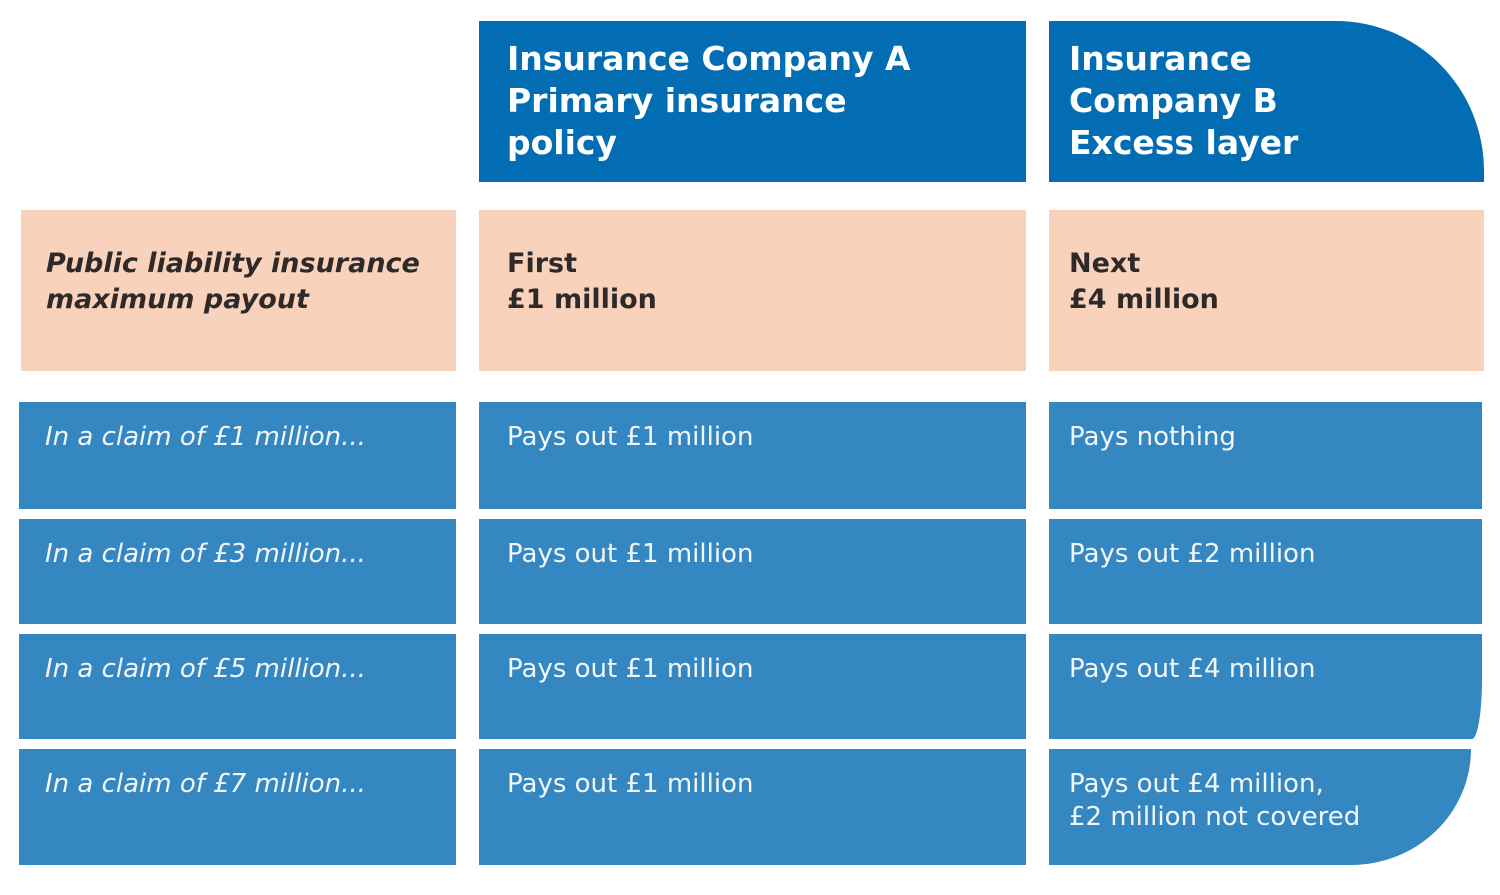  I want to click on claim-4-company-b-line-1: Pays out £4 million,, so click(1196, 784).